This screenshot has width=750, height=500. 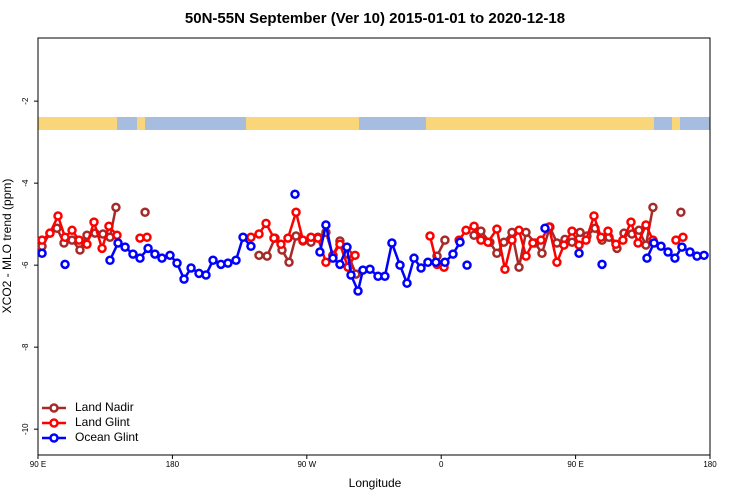 I want to click on y-tick-label: -6, so click(x=25, y=265).